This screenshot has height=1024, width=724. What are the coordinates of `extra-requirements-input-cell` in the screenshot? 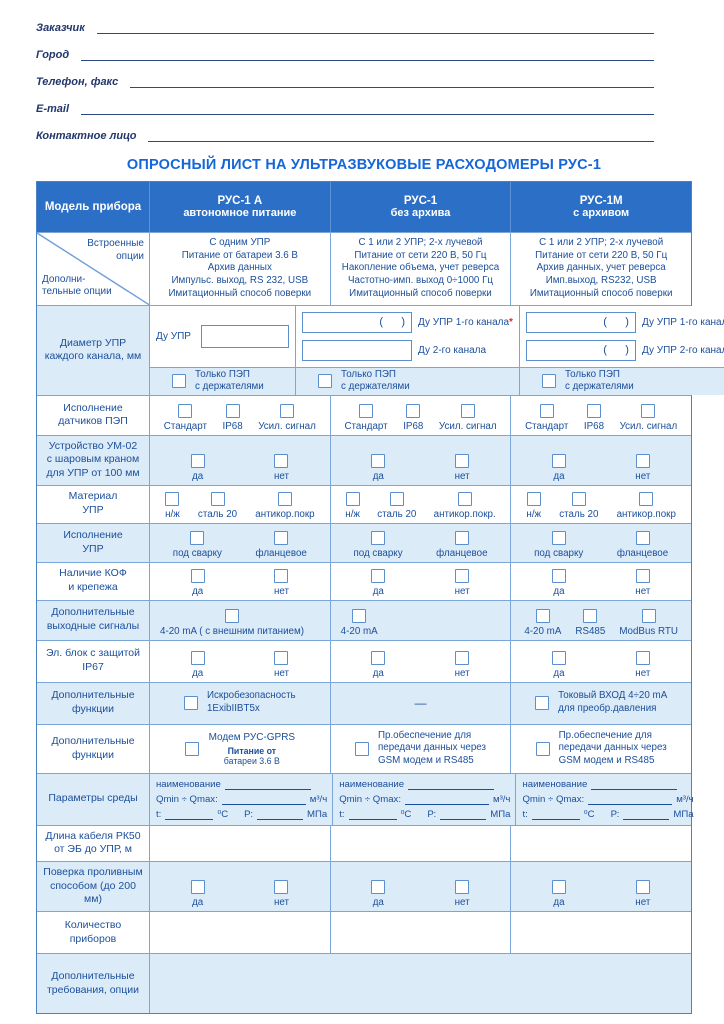 It's located at (420, 983).